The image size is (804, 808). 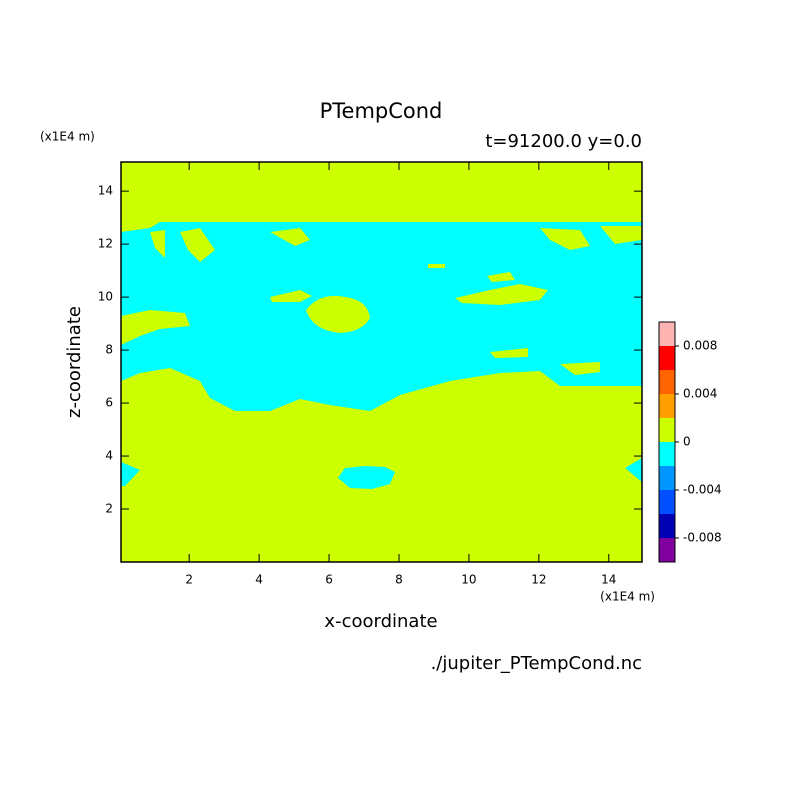 I want to click on y-tick-label: 6, so click(x=109, y=403).